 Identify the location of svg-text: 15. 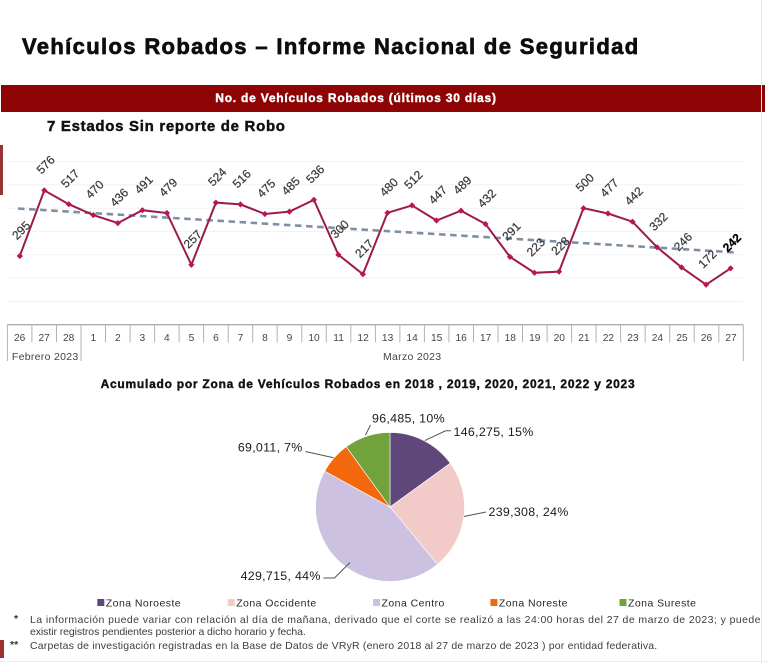
(437, 338).